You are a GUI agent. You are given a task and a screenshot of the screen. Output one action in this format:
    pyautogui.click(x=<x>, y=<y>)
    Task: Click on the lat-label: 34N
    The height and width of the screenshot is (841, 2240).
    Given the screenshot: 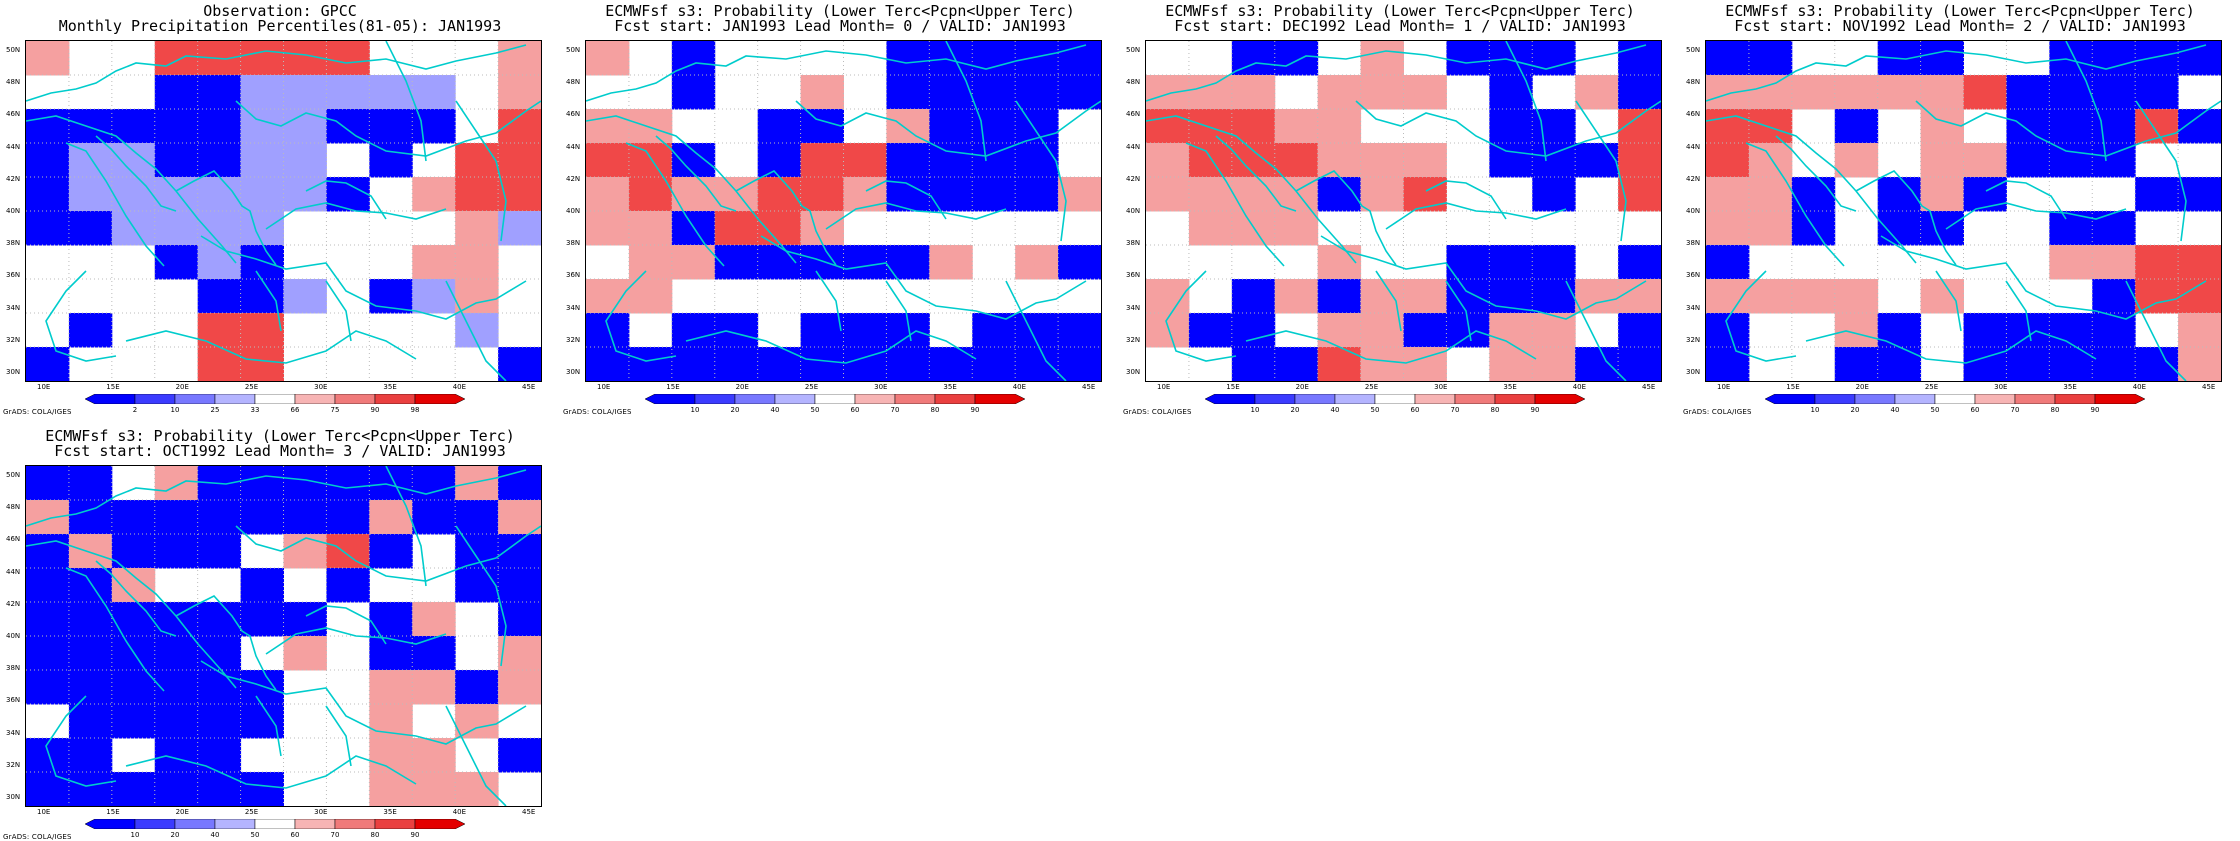 What is the action you would take?
    pyautogui.click(x=1693, y=307)
    